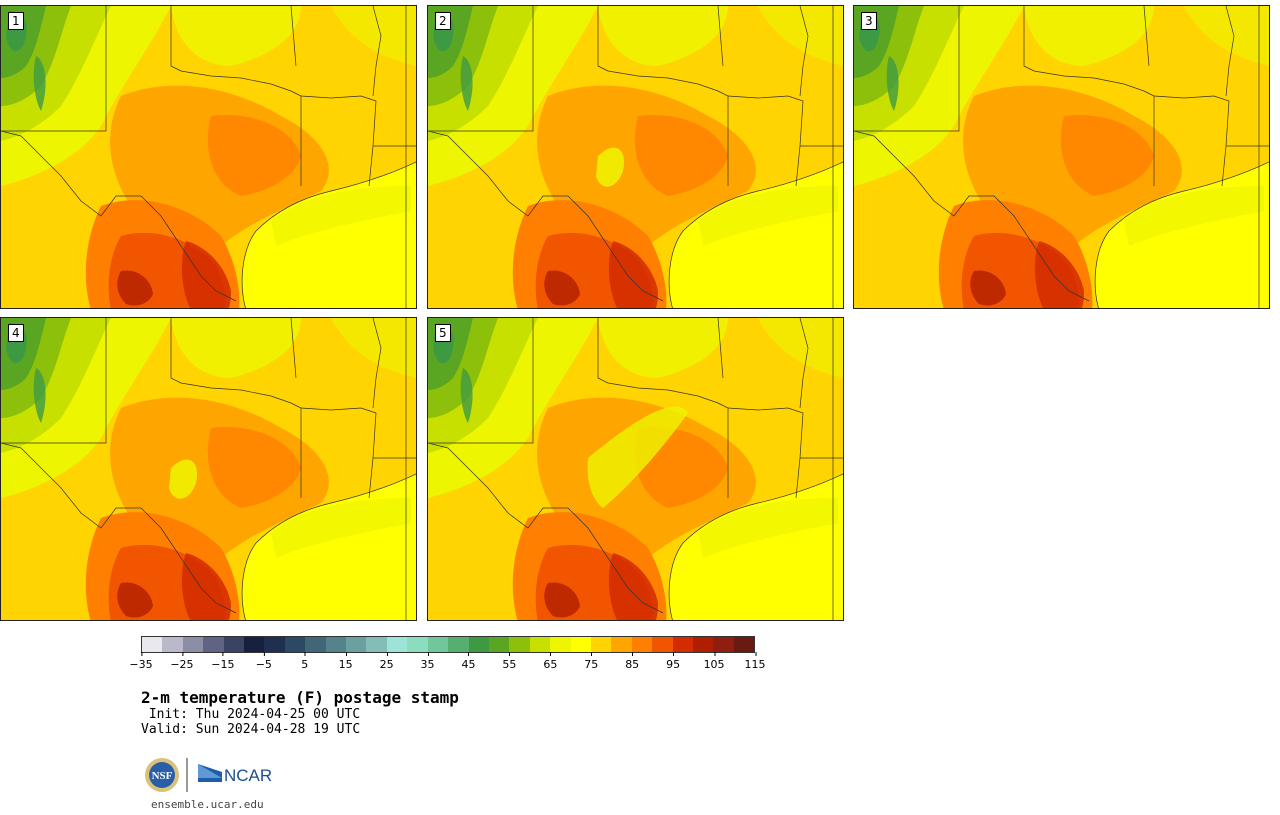  What do you see at coordinates (755, 661) in the screenshot?
I see `colorbar-tick-label: 115` at bounding box center [755, 661].